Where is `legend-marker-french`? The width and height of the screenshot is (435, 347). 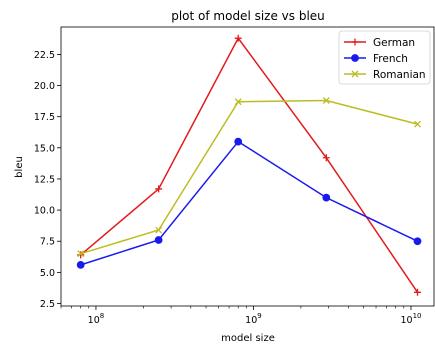 legend-marker-french is located at coordinates (355, 58).